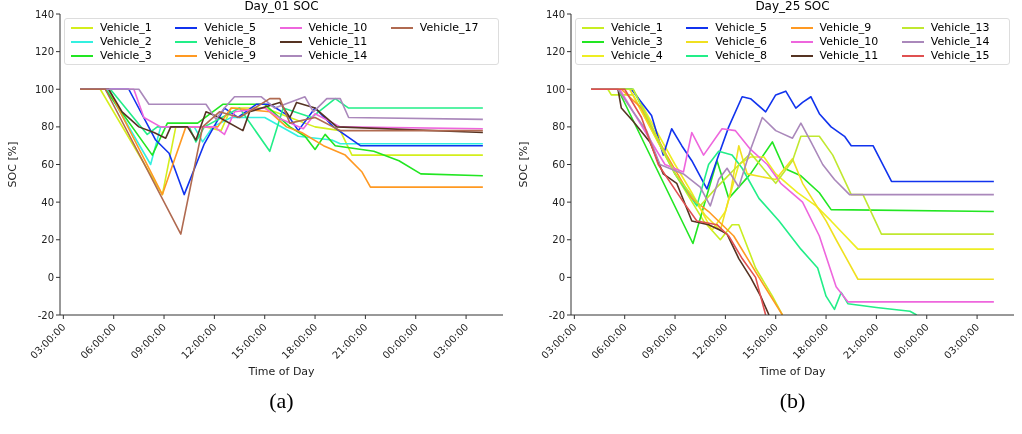 Image resolution: width=1022 pixels, height=434 pixels. What do you see at coordinates (281, 6) in the screenshot?
I see `chart-title: Day_01 SOC` at bounding box center [281, 6].